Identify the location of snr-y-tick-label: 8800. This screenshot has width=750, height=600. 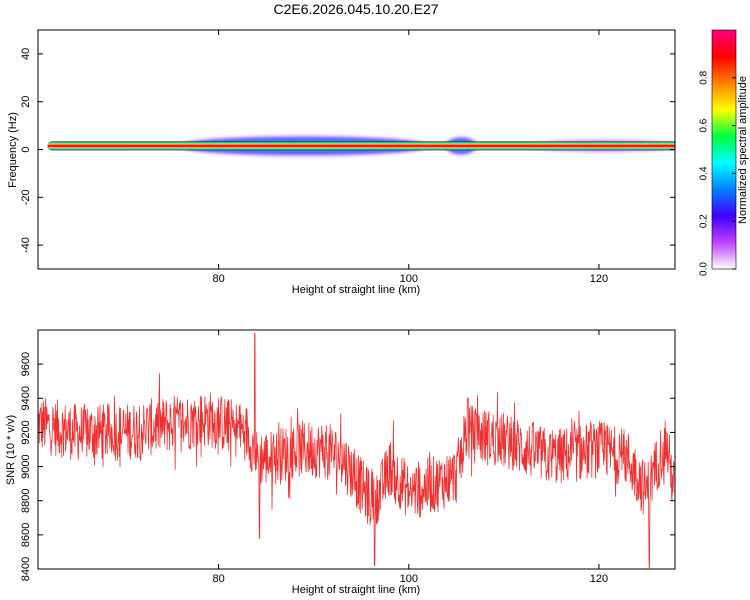
(26, 500).